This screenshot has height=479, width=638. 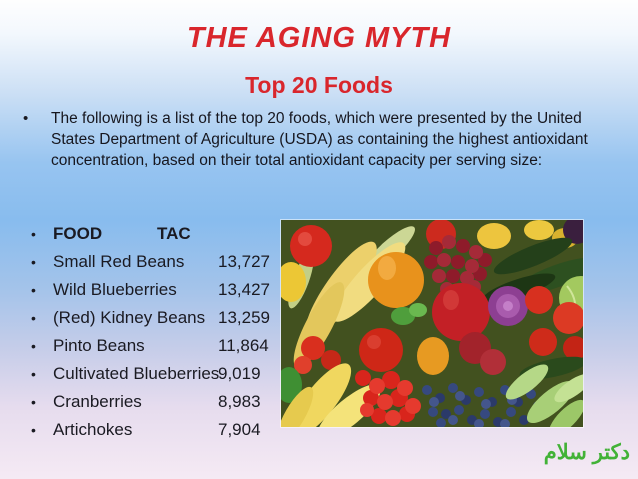 I want to click on food-list-row: • Artichokes 7,904, so click(x=139, y=431).